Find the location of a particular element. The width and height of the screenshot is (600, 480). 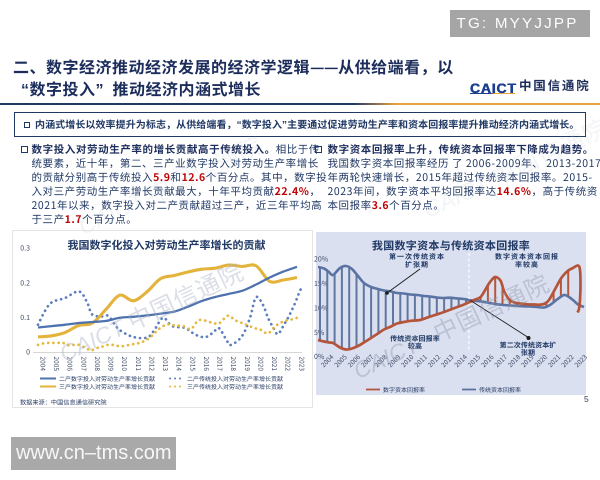

svg-text: 我国数字资本与传统资本回报率 is located at coordinates (451, 246).